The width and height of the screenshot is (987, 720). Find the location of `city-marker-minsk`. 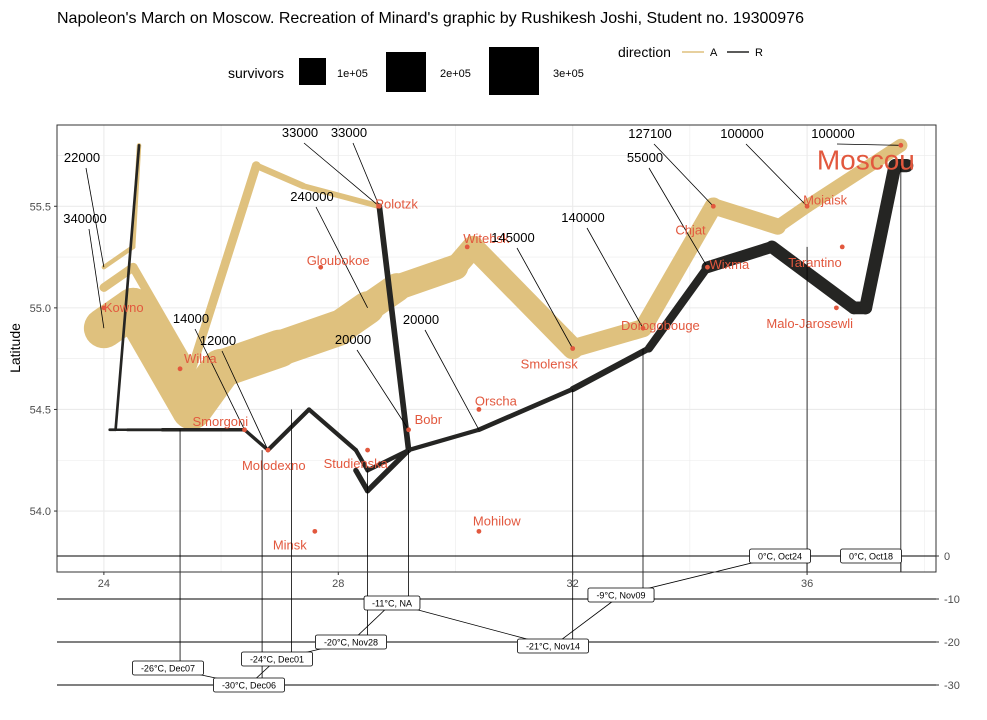

city-marker-minsk is located at coordinates (315, 531).